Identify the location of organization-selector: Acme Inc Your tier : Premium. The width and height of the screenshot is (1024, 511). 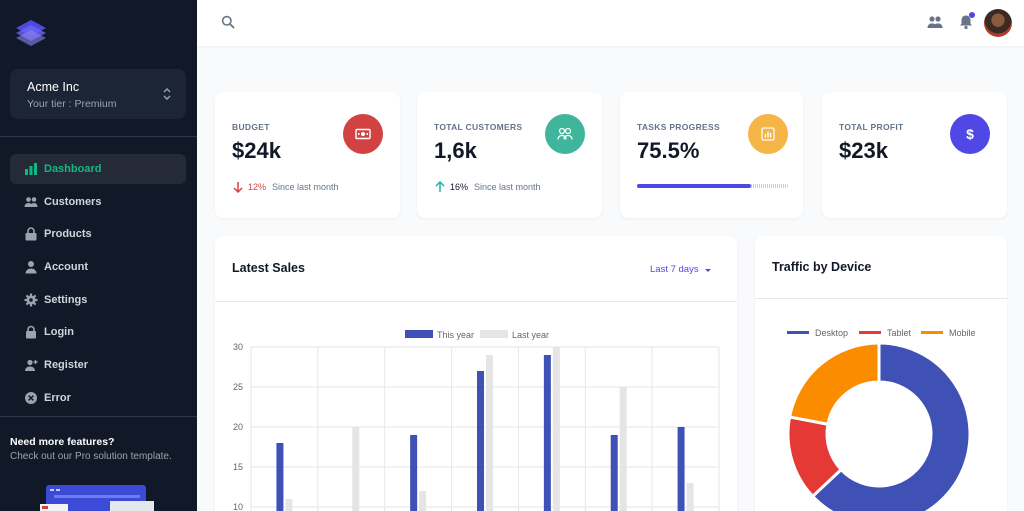
(98, 94).